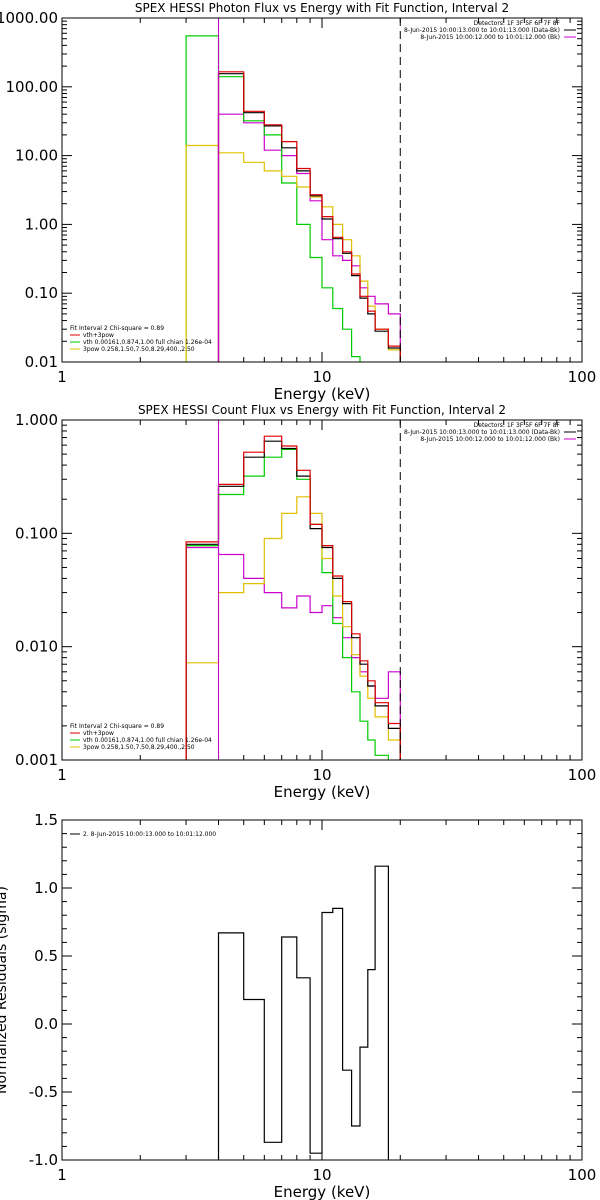 This screenshot has height=1200, width=600. What do you see at coordinates (36, 156) in the screenshot?
I see `y-tick-label: 10.00` at bounding box center [36, 156].